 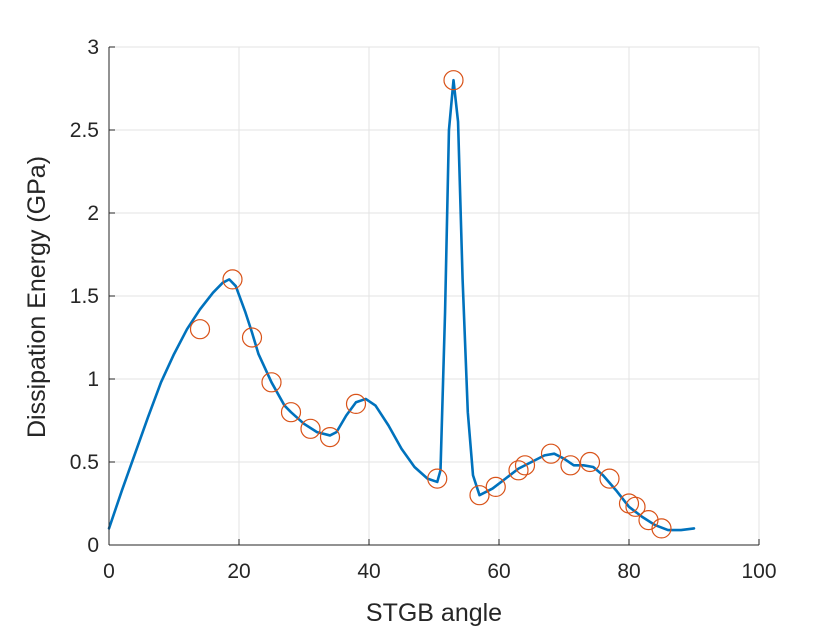 What do you see at coordinates (498, 571) in the screenshot?
I see `x-tick-label-3: 60` at bounding box center [498, 571].